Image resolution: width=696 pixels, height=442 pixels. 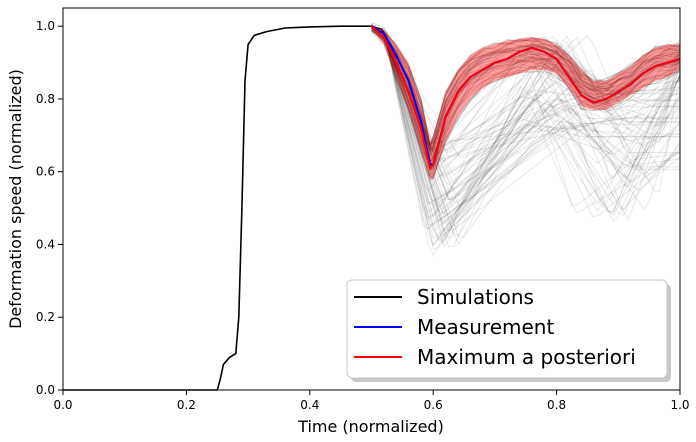 I want to click on legend-label-map: Maximum a posteriori, so click(x=526, y=357).